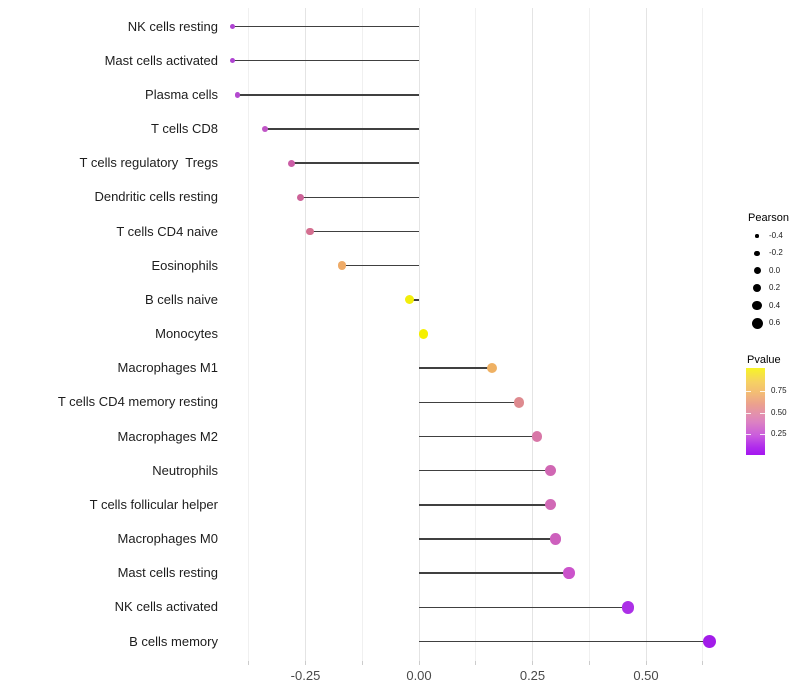  What do you see at coordinates (779, 390) in the screenshot?
I see `colorbar-tick-label: 0.75` at bounding box center [779, 390].